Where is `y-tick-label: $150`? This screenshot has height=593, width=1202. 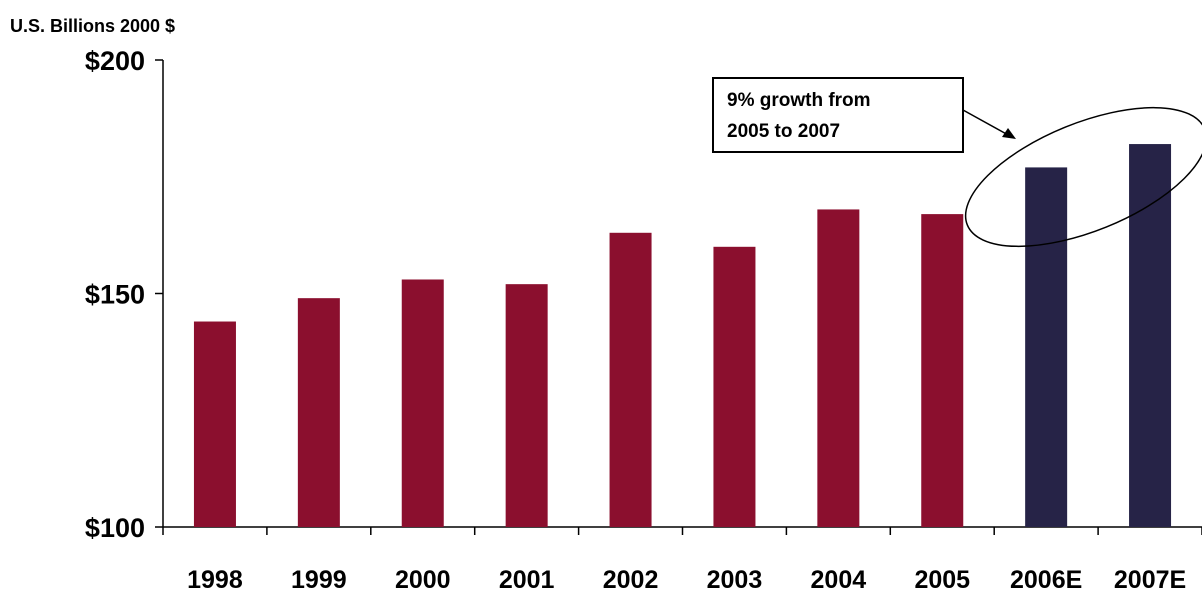 y-tick-label: $150 is located at coordinates (115, 295).